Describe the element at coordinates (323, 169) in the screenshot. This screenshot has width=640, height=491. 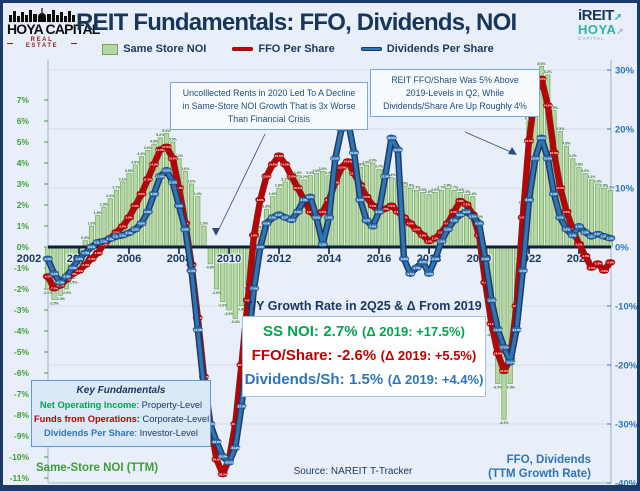
I see `noi-bar-label: 3.6%` at that location.